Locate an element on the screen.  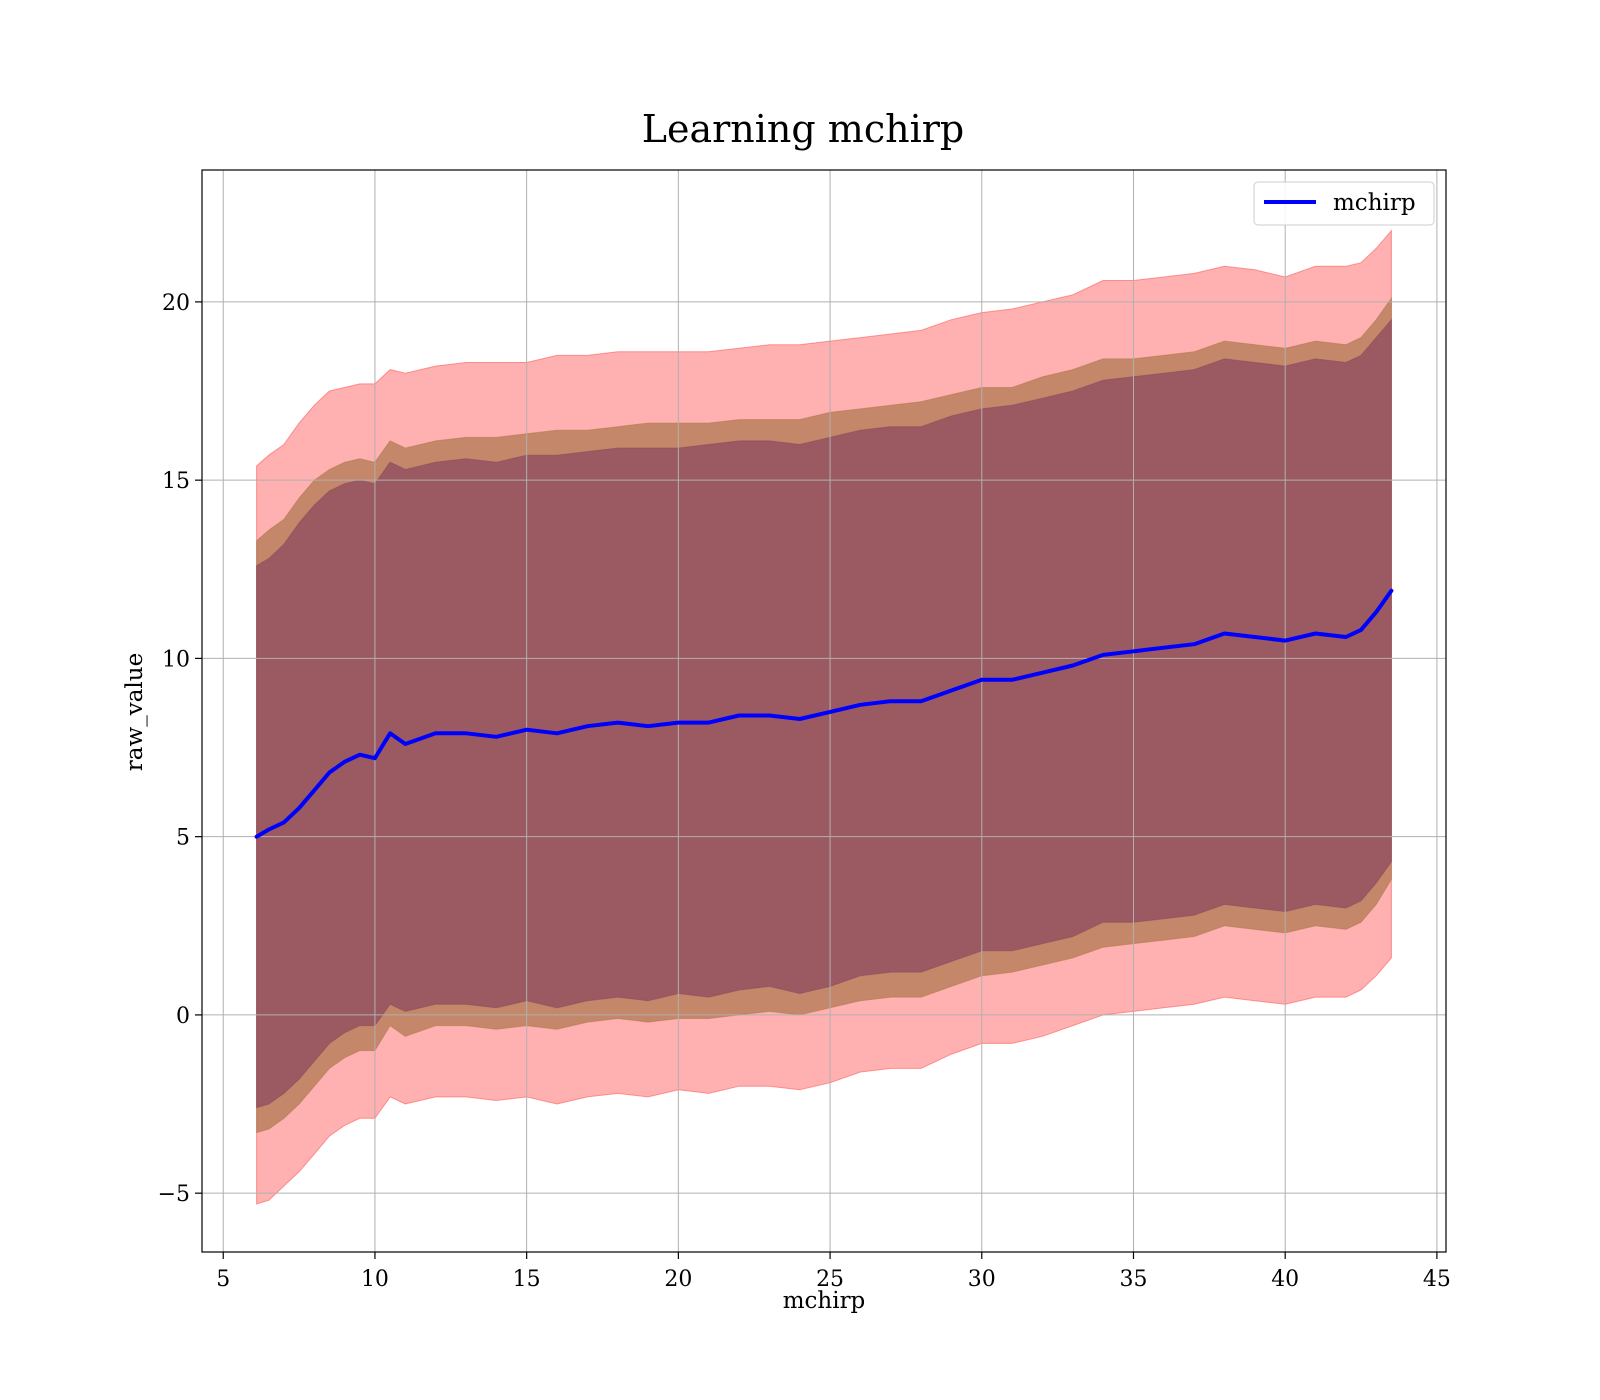
y-tick-label-4: 10 is located at coordinates (176, 659).